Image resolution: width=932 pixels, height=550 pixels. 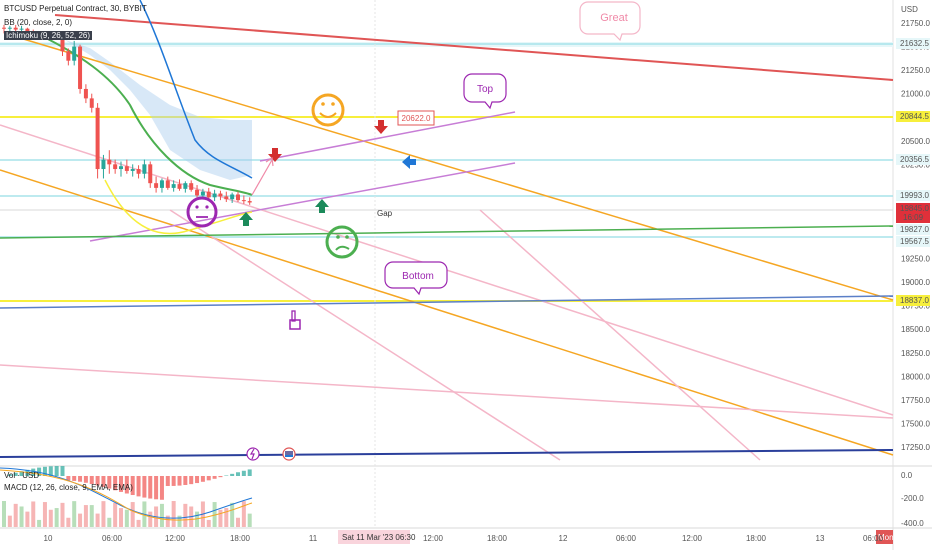 What do you see at coordinates (914, 159) in the screenshot?
I see `price-label-20356: 20356.5` at bounding box center [914, 159].